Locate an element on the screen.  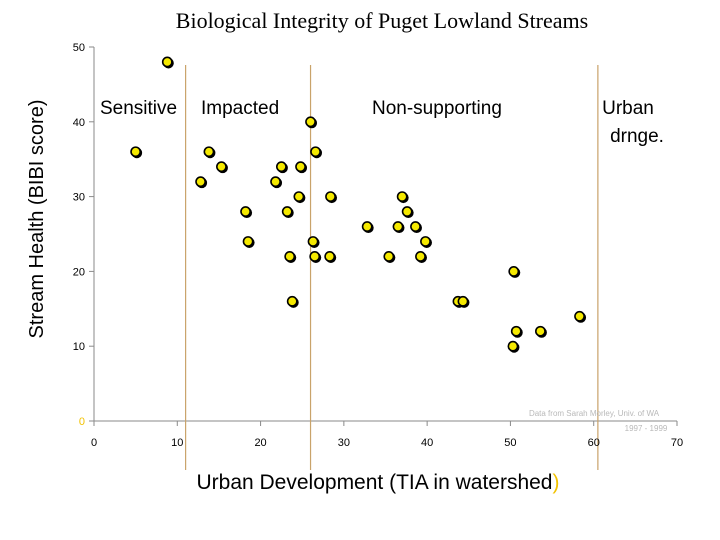
x-tick-label: 0 is located at coordinates (94, 443).